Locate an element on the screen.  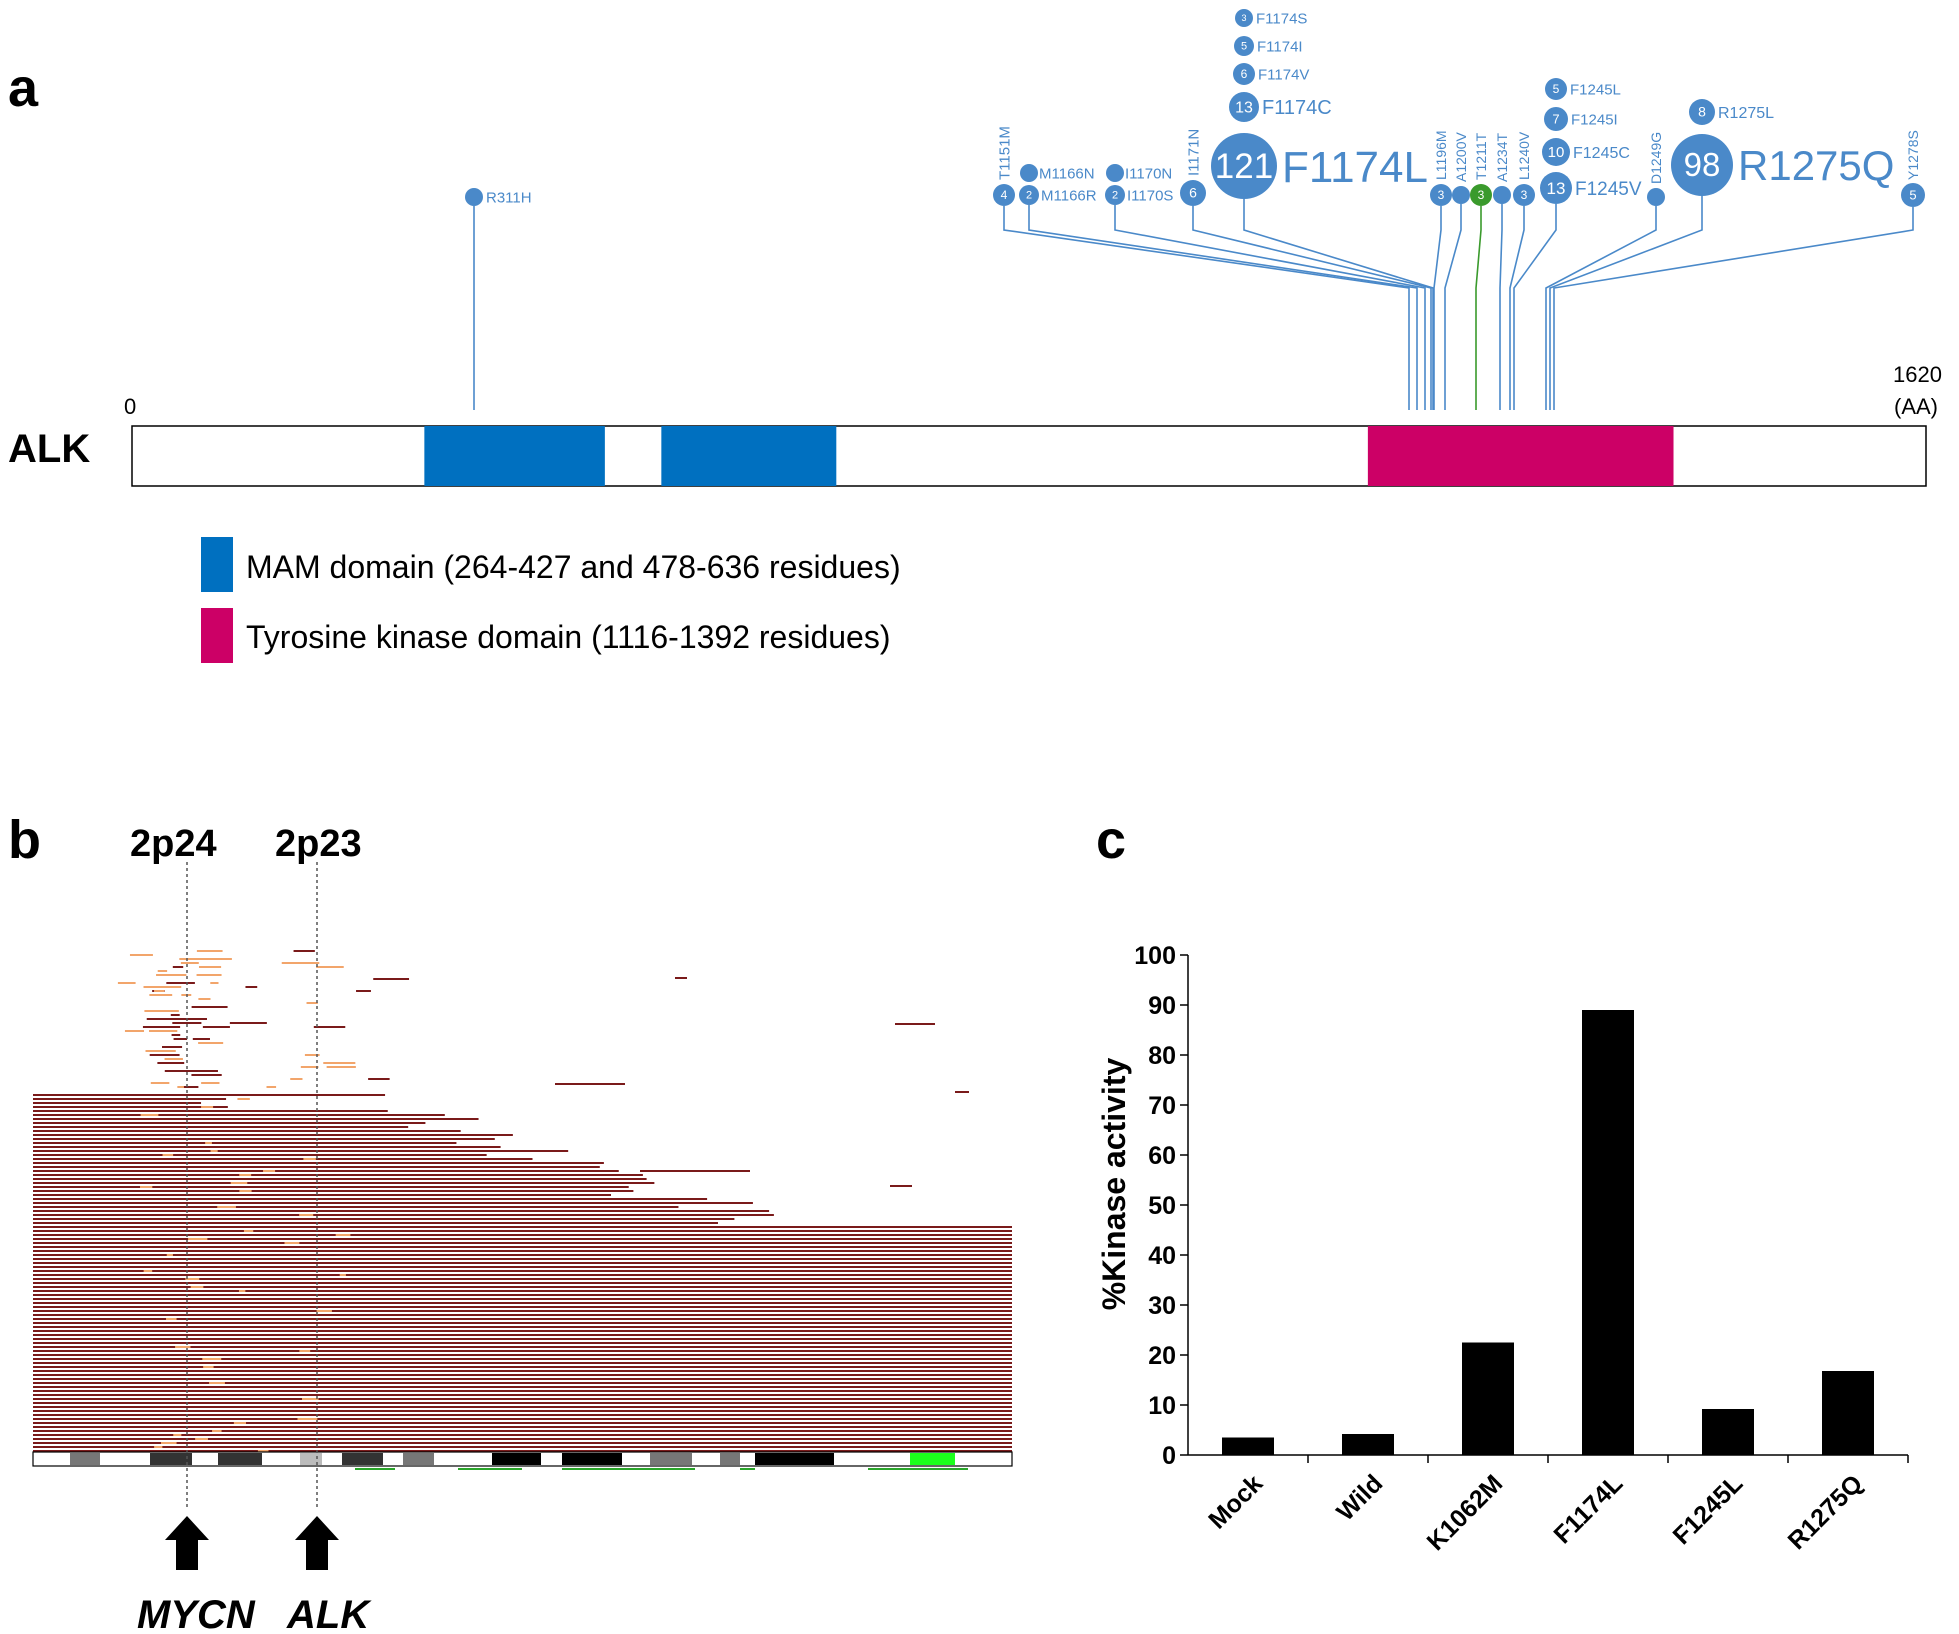
mutation-head-f1174v is located at coordinates (1244, 74).